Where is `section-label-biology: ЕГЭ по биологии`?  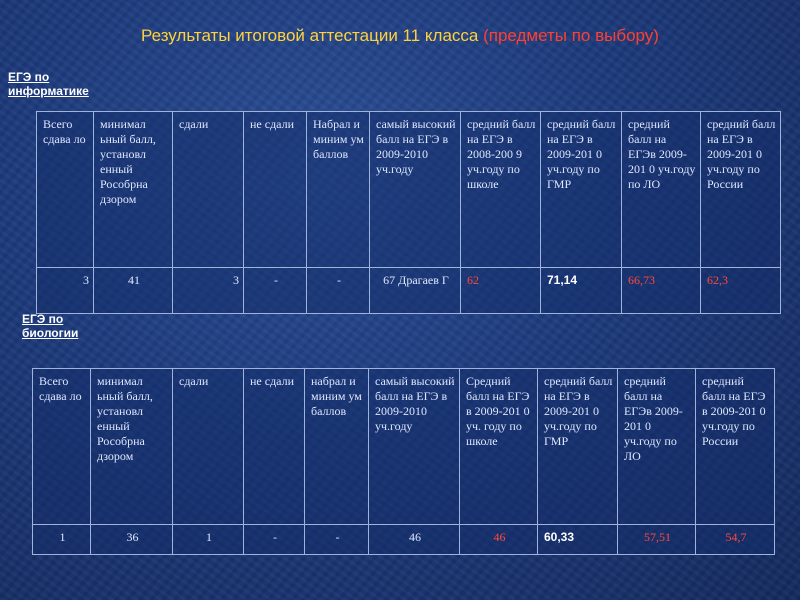
section-label-biology: ЕГЭ по биологии is located at coordinates (50, 326).